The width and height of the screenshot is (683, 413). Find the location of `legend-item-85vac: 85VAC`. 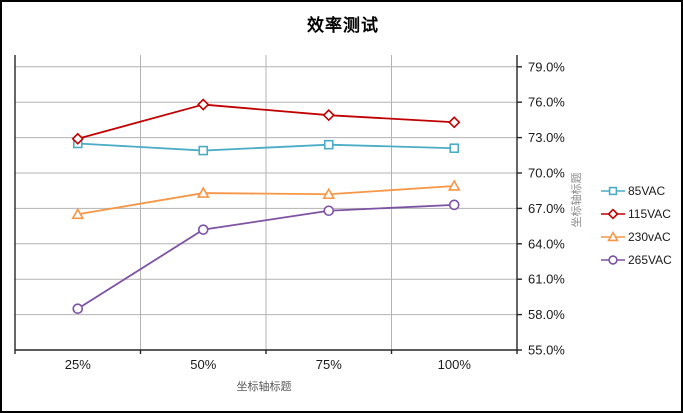

legend-item-85vac: 85VAC is located at coordinates (636, 190).